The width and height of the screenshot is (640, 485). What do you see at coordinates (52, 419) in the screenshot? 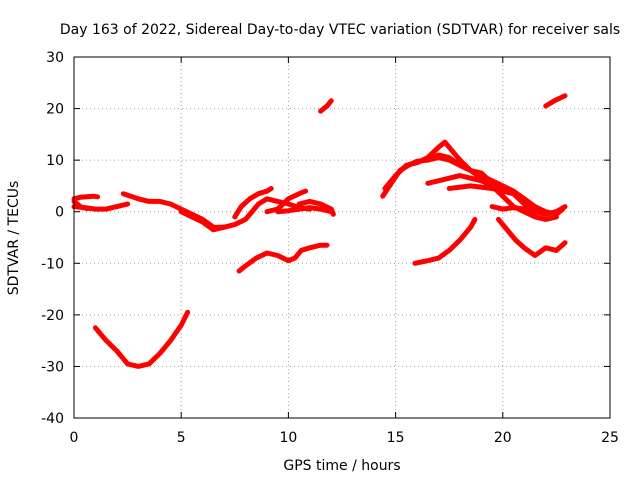
I see `y-tick-label: -40` at bounding box center [52, 419].